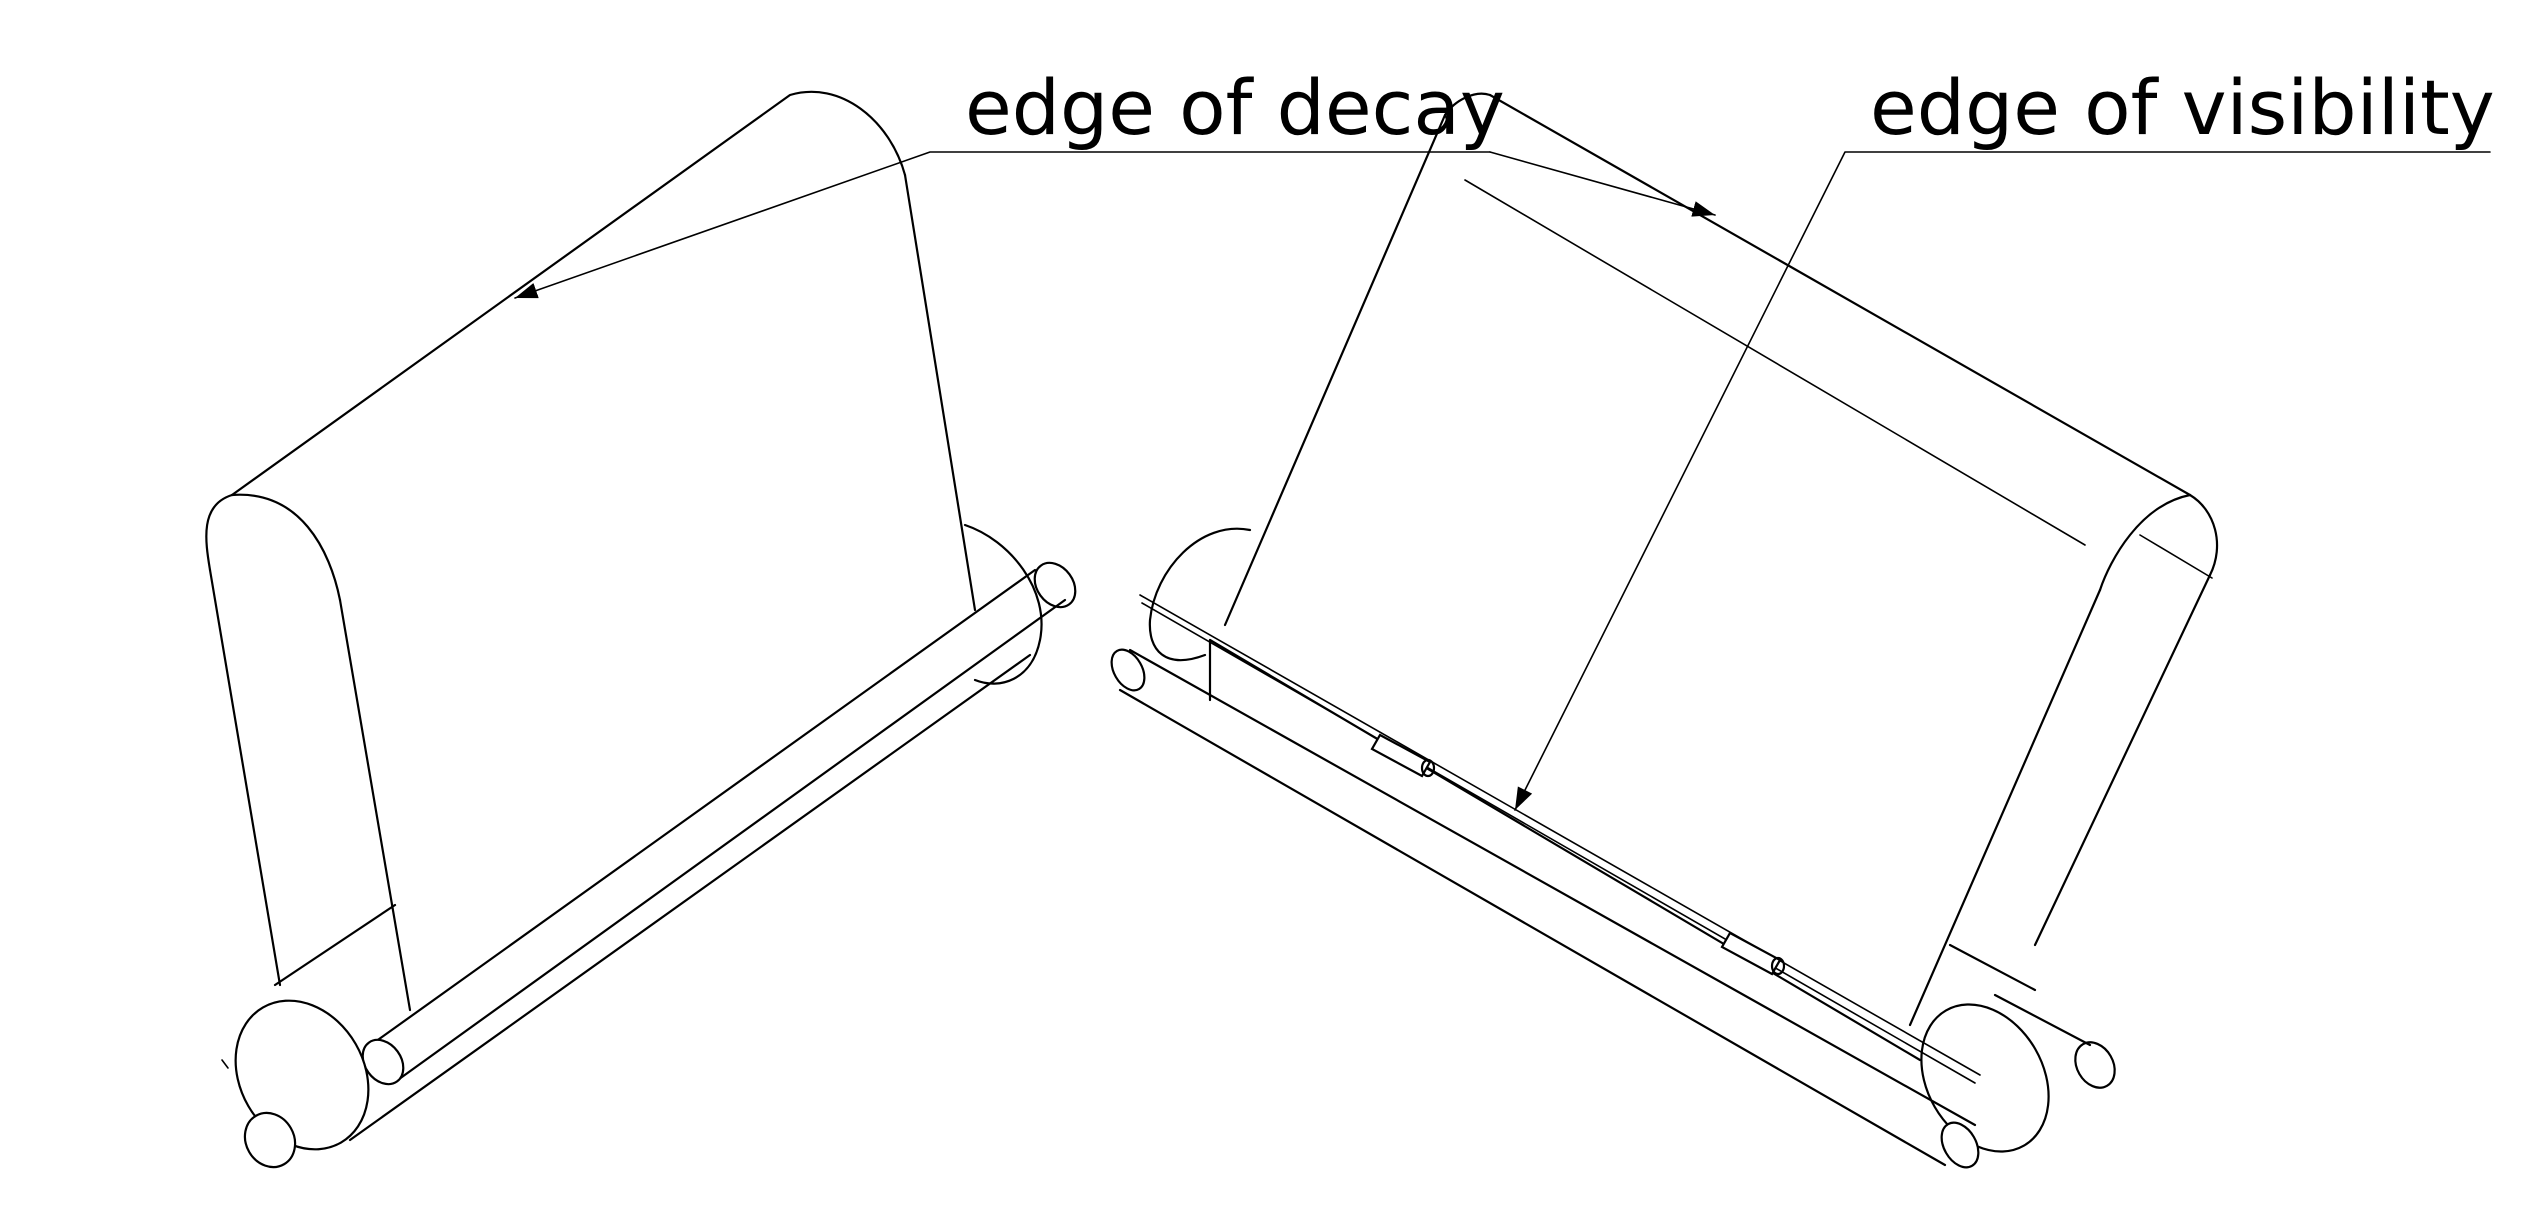  I want to click on left-main-roller, so click(626, 911).